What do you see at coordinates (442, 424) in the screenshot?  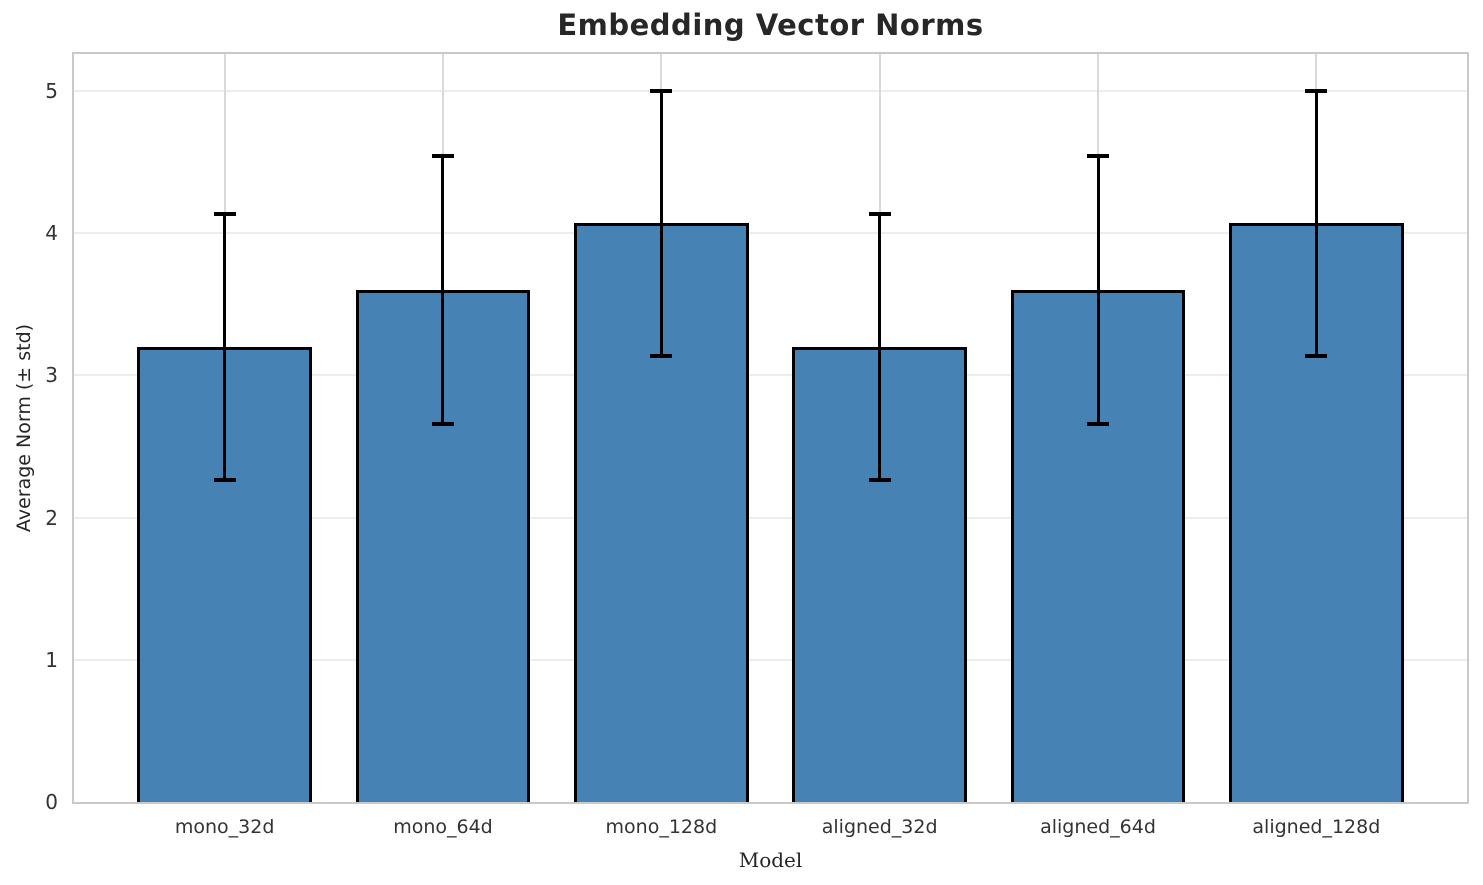 I see `error-cap-bottom-mono_64d` at bounding box center [442, 424].